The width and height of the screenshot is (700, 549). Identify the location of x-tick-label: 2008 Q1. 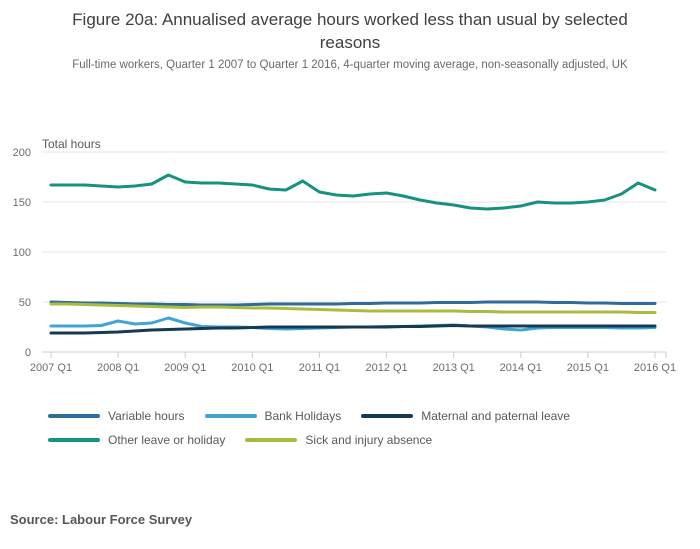
(118, 368).